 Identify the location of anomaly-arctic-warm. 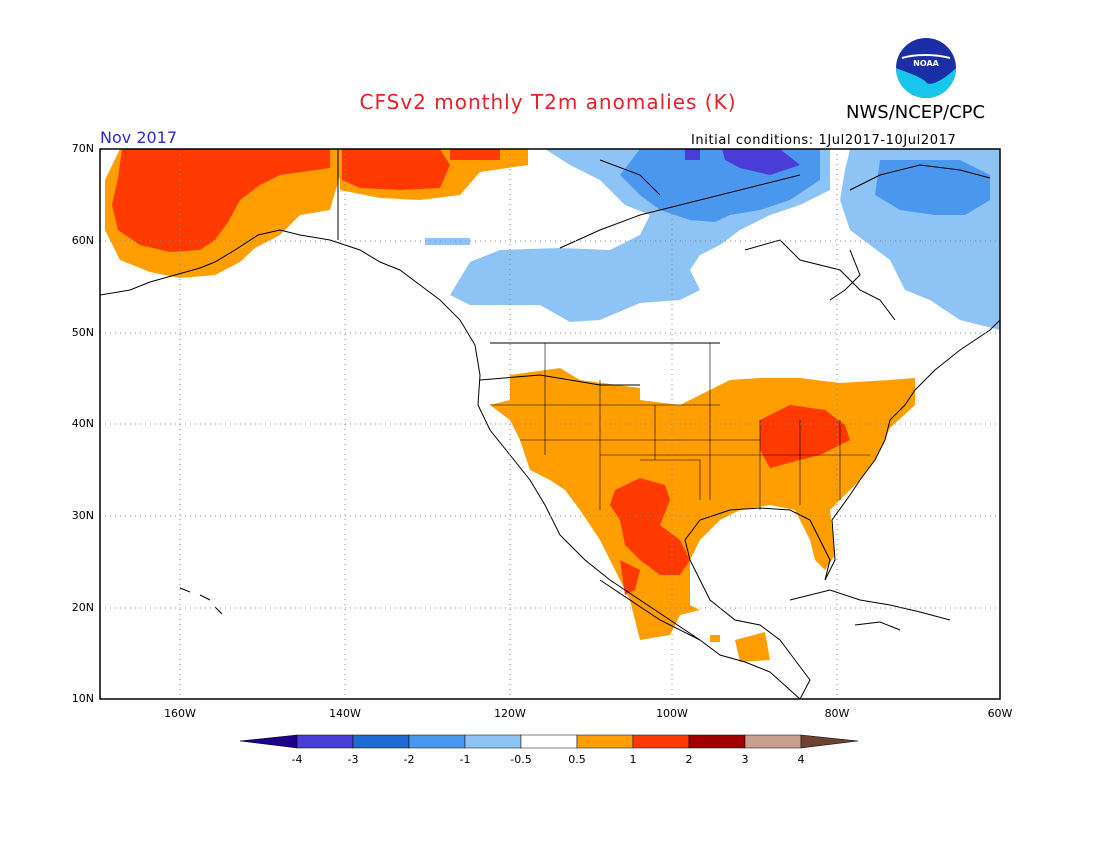
(433, 174).